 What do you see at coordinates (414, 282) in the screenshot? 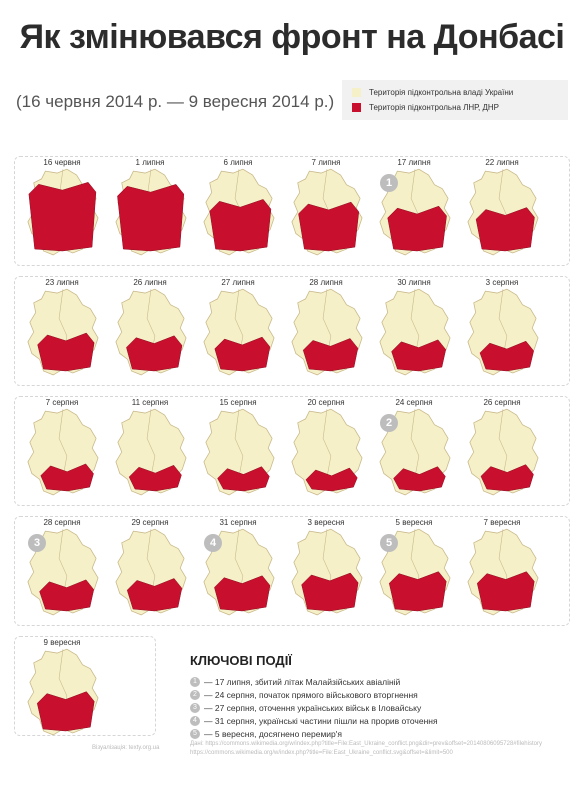
I see `map-date: 30 липня` at bounding box center [414, 282].